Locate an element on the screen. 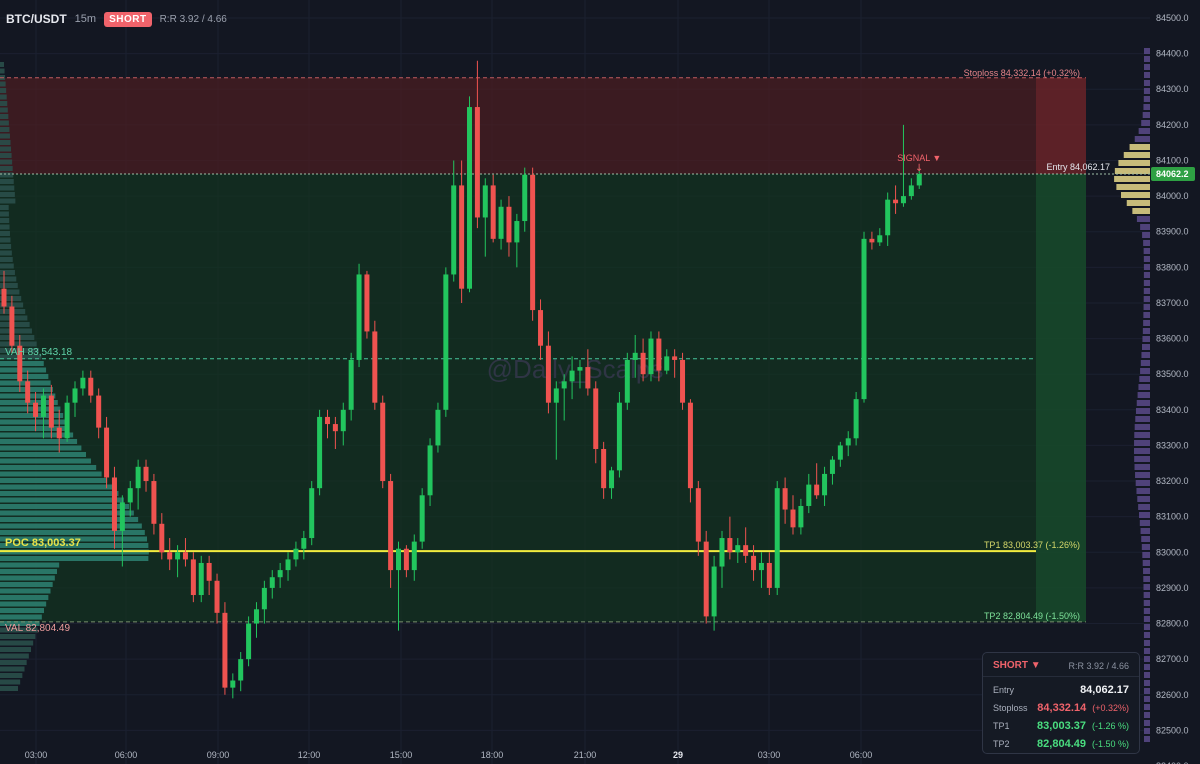 The image size is (1200, 764). stoploss-zone-projection is located at coordinates (1061, 125).